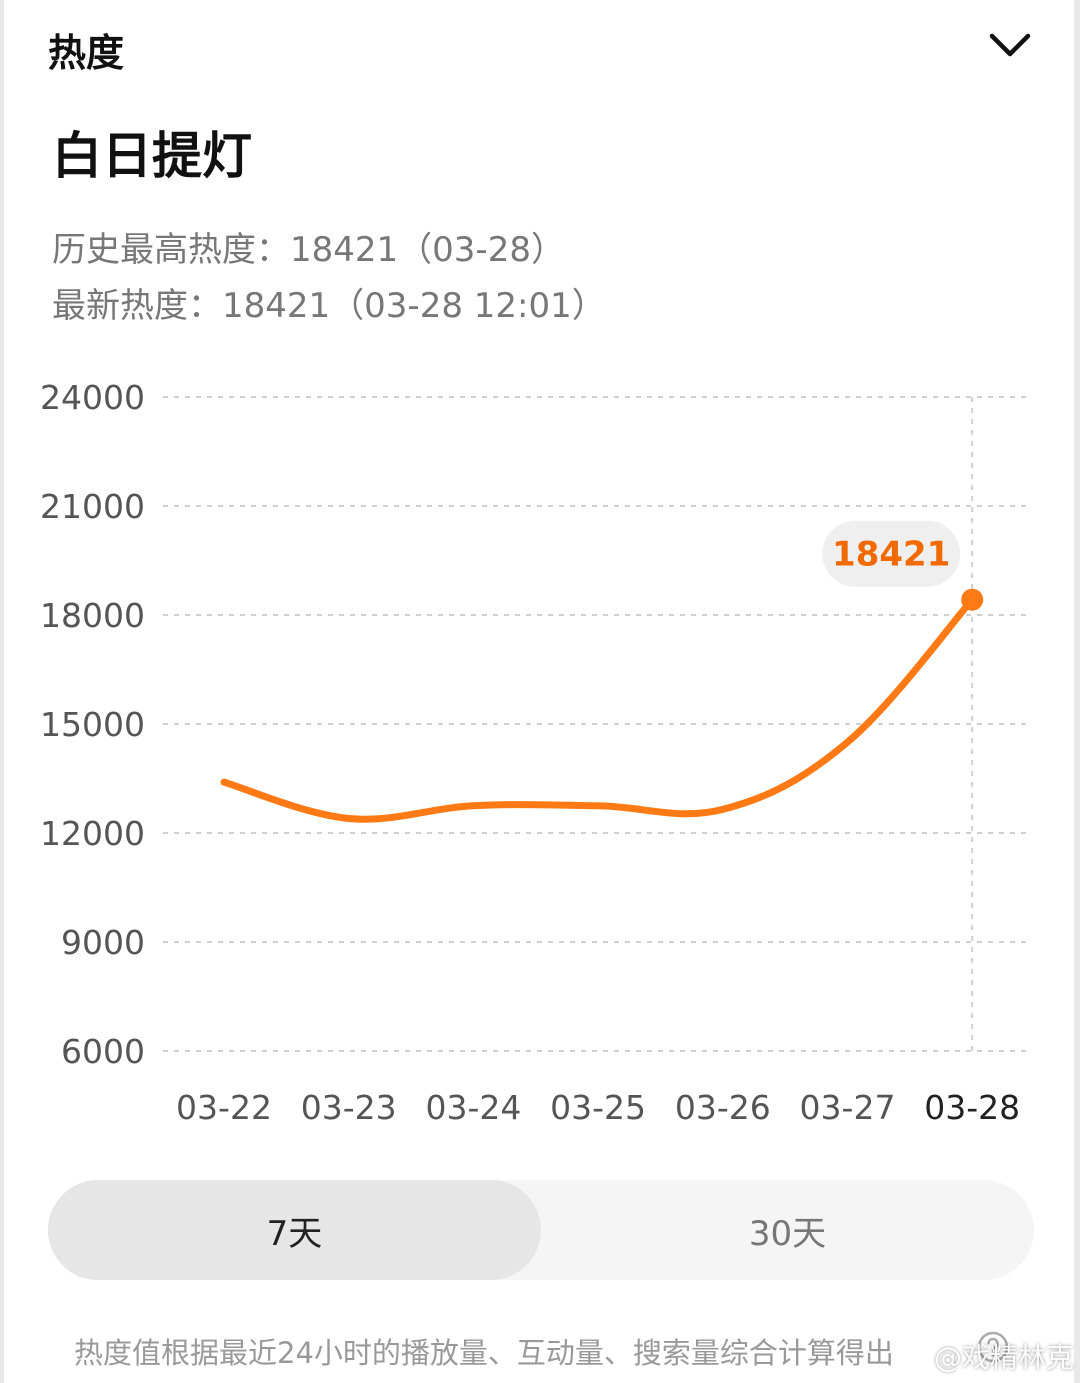  Describe the element at coordinates (103, 1051) in the screenshot. I see `y-tick-label: 6000` at that location.